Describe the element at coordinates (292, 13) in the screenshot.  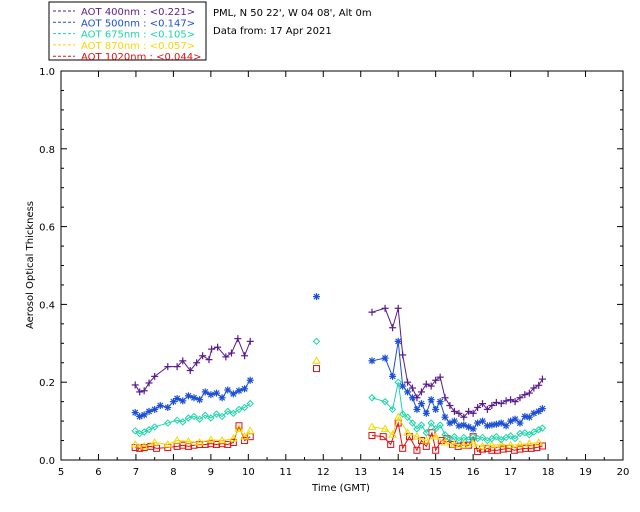
I see `site-info: PML, N 50 22', W 04 08', Alt 0m` at that location.